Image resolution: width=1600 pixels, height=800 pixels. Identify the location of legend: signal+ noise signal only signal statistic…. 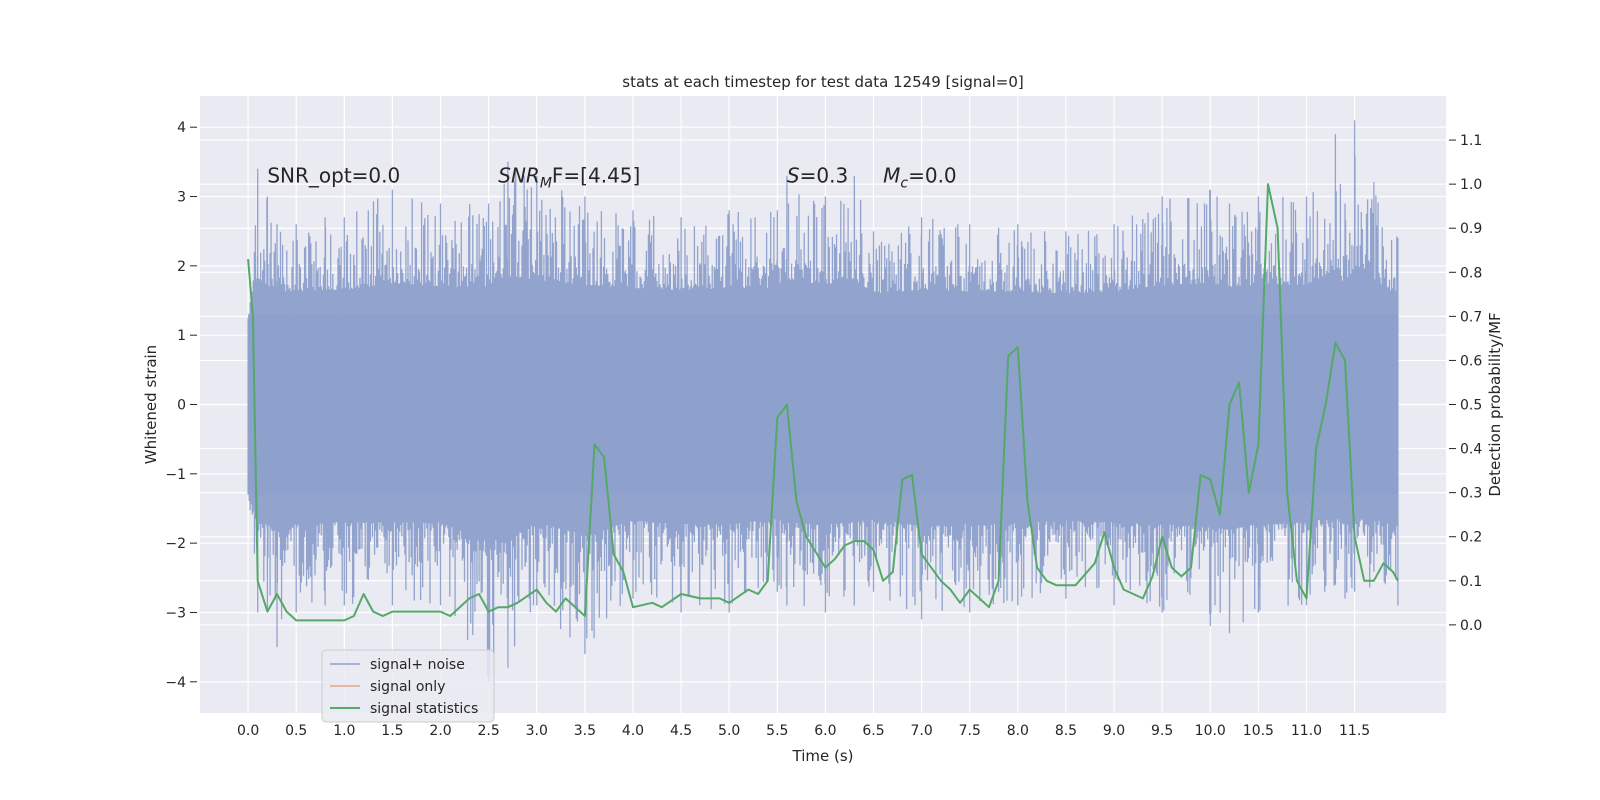
(408, 686).